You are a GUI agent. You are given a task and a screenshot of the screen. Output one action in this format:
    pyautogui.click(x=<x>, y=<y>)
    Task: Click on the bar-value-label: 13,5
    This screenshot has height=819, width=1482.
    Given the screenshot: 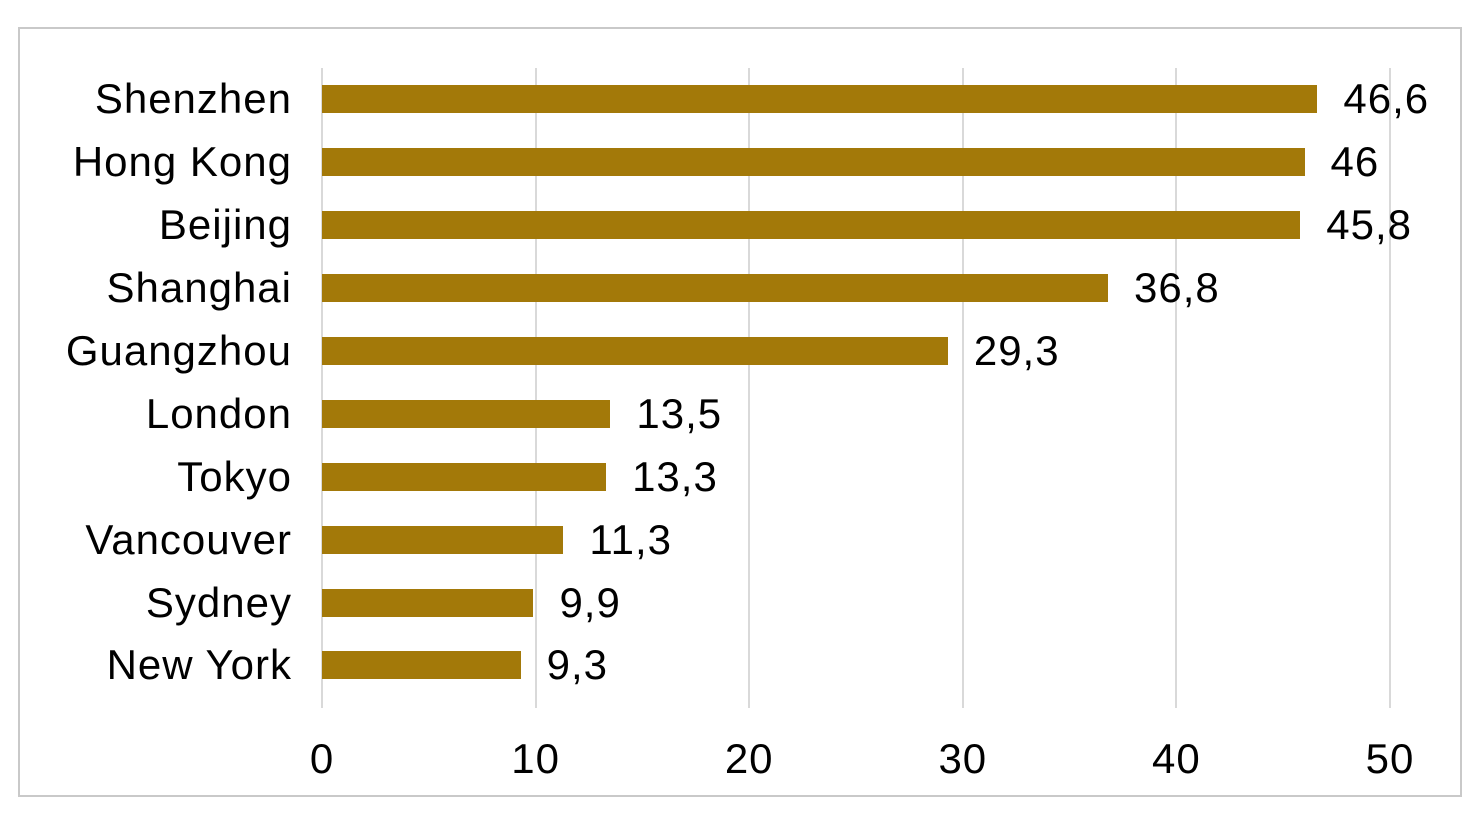 What is the action you would take?
    pyautogui.click(x=679, y=413)
    